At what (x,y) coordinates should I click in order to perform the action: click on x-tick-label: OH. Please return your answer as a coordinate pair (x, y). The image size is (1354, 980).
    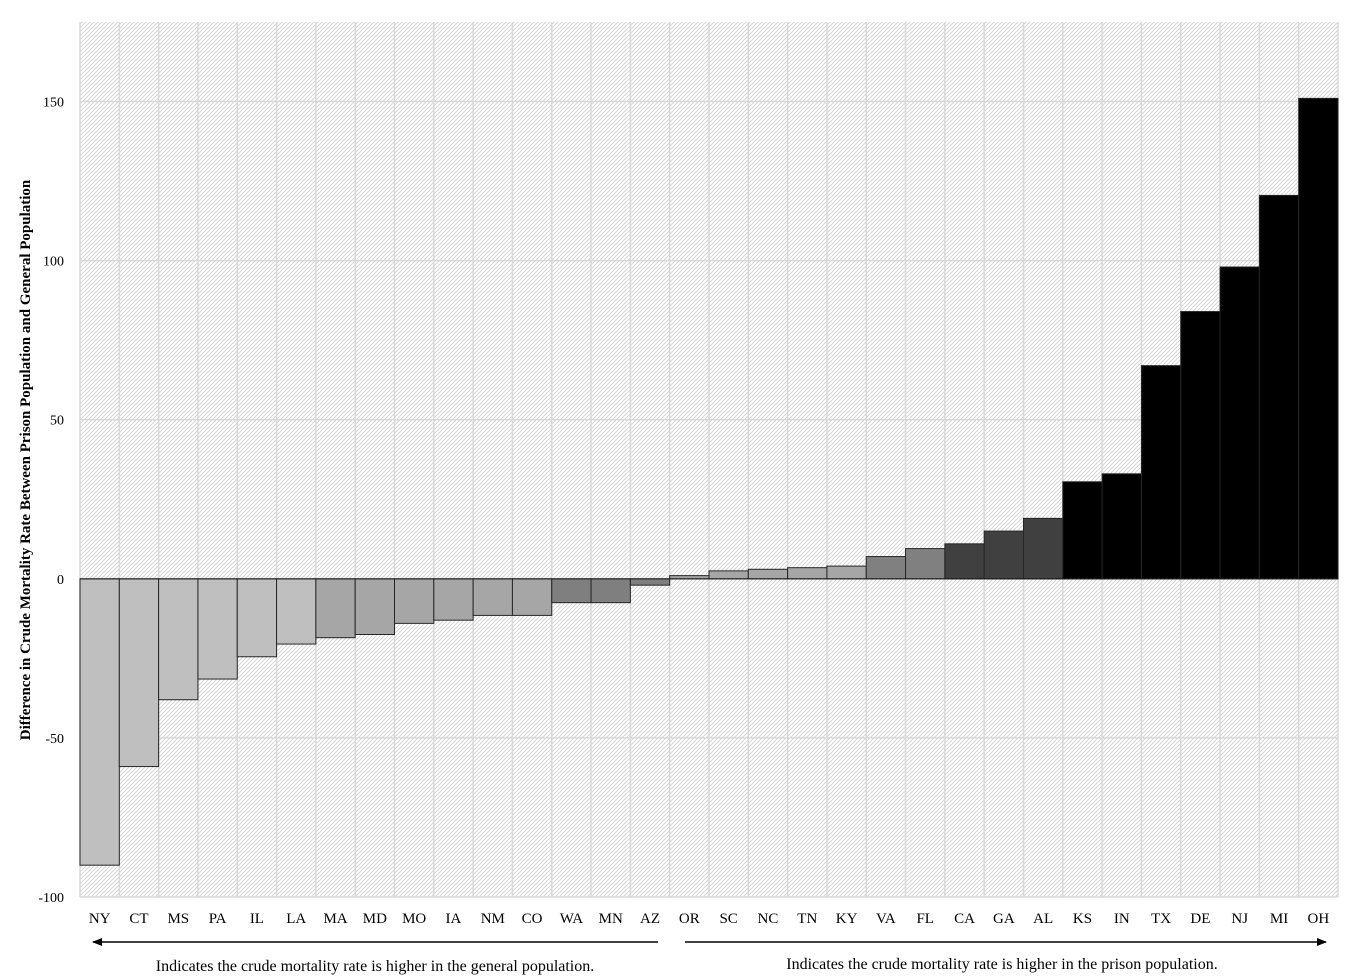
    Looking at the image, I should click on (1319, 919).